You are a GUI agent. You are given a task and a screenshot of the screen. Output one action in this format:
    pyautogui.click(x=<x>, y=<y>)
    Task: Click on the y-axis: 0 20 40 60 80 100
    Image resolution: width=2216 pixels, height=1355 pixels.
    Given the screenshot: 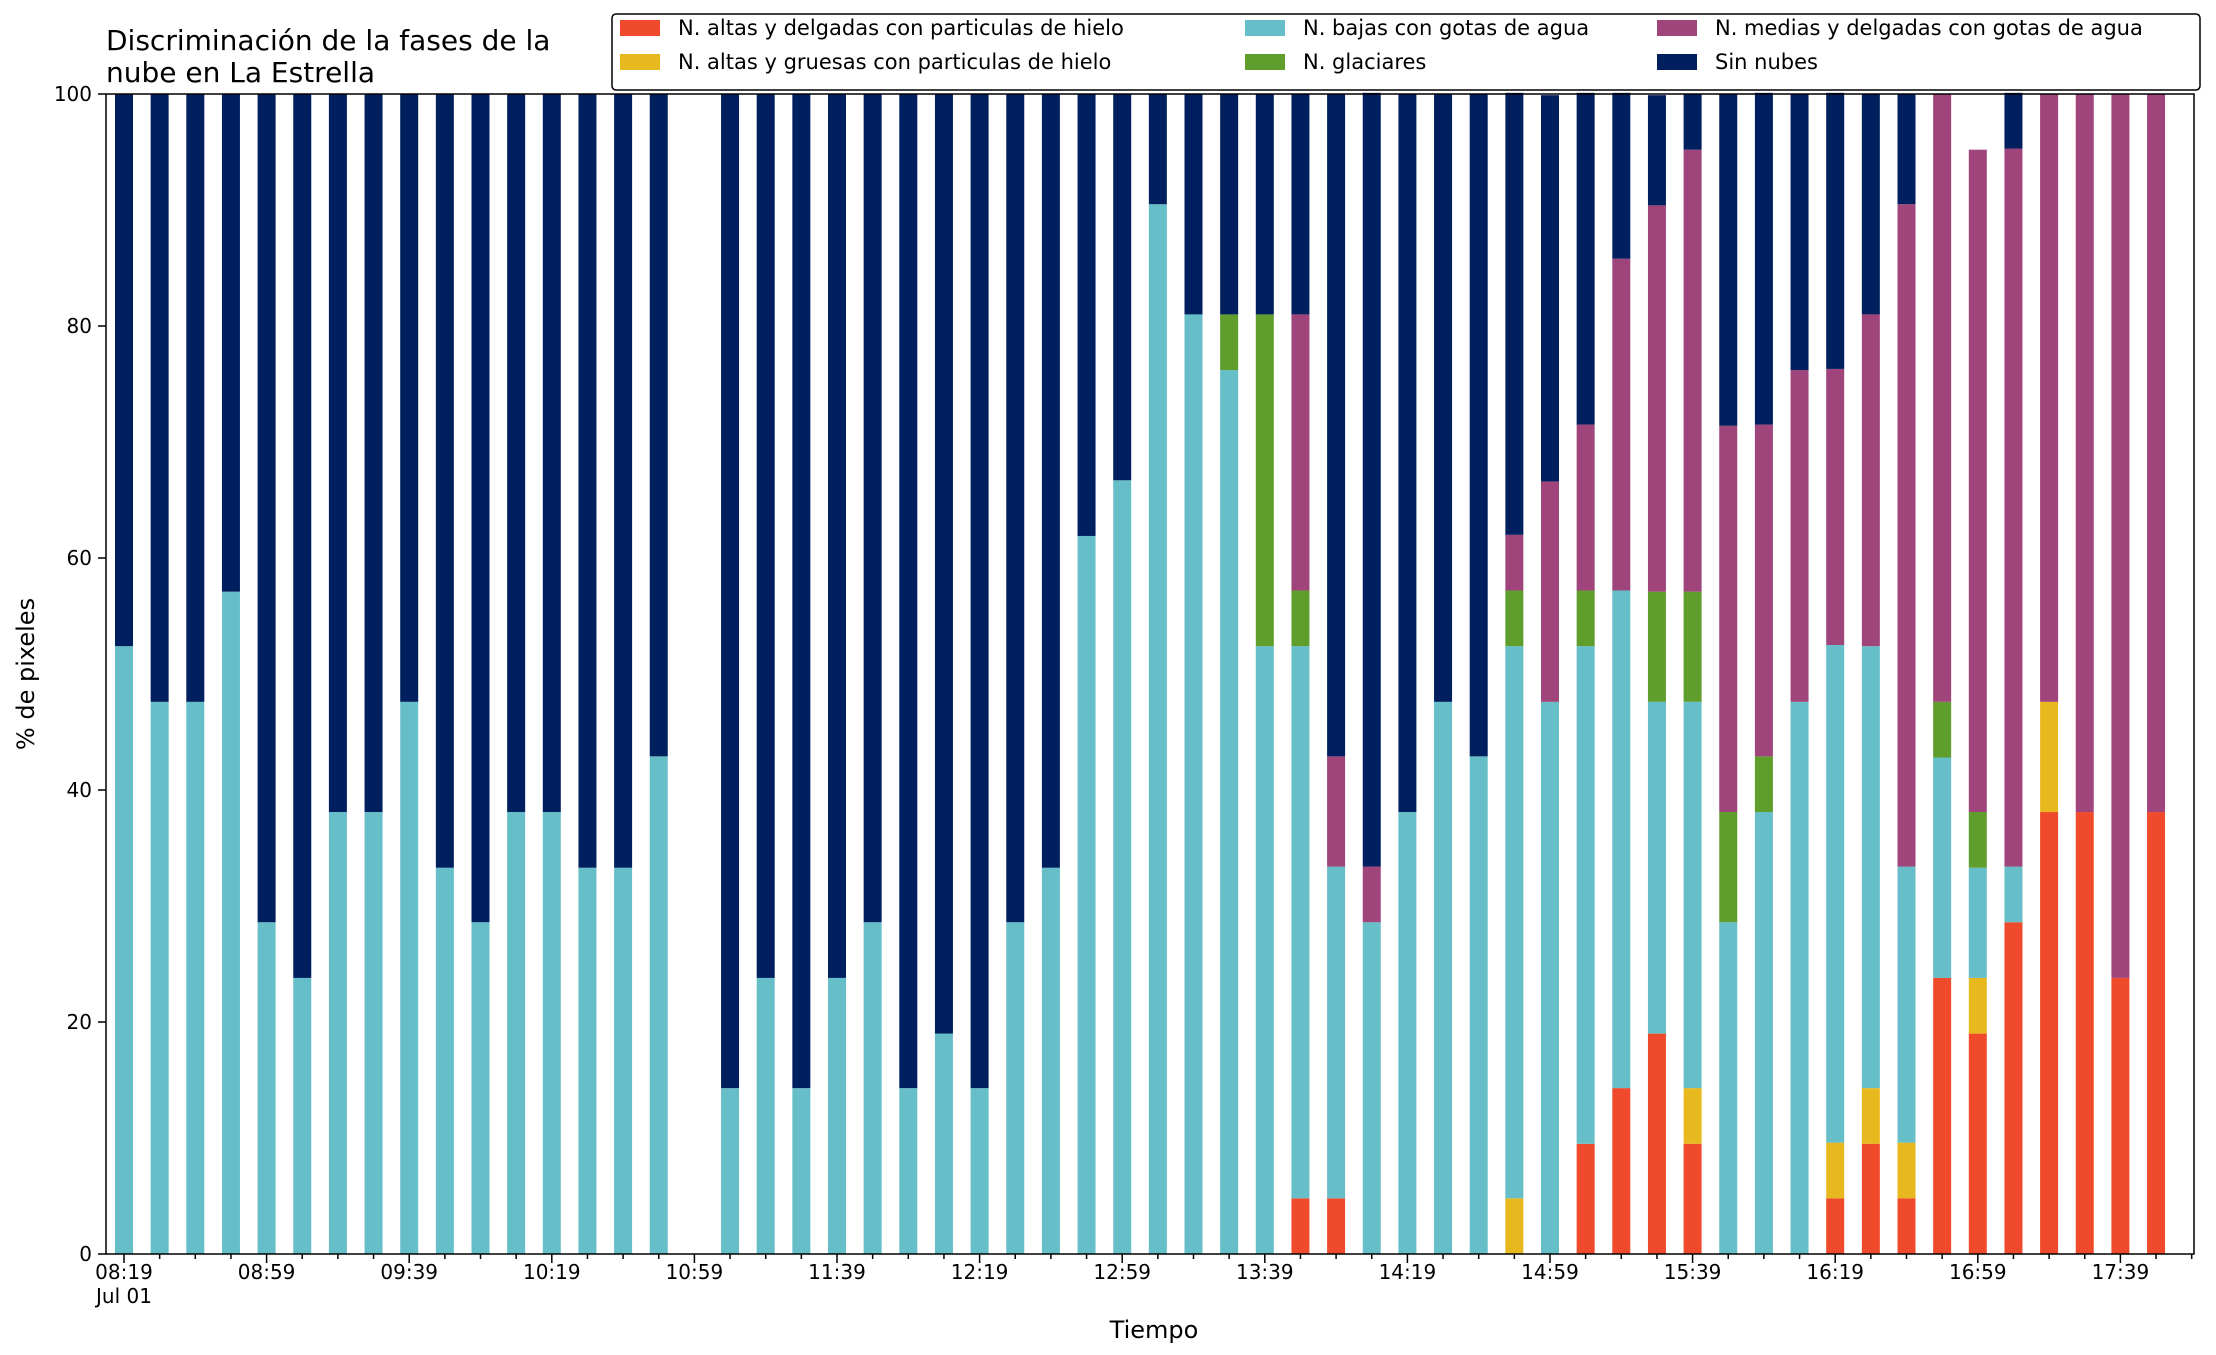 What is the action you would take?
    pyautogui.click(x=80, y=674)
    